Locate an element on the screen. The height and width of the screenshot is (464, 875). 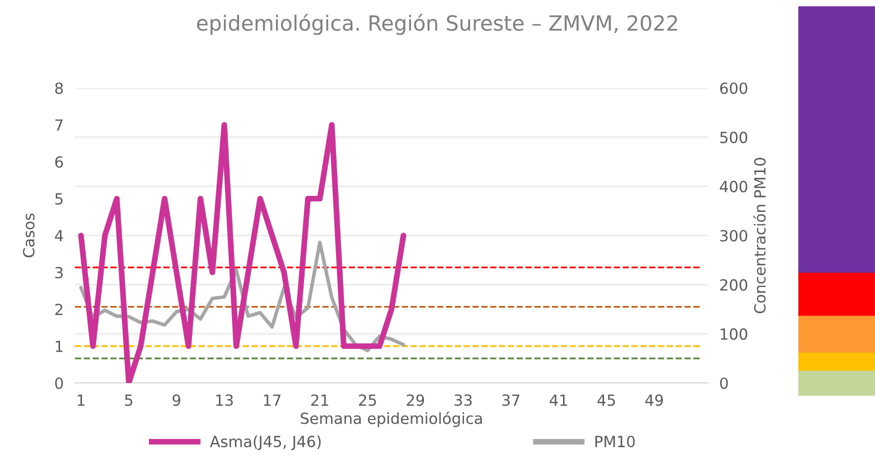
x-tick-label: 41 is located at coordinates (559, 400).